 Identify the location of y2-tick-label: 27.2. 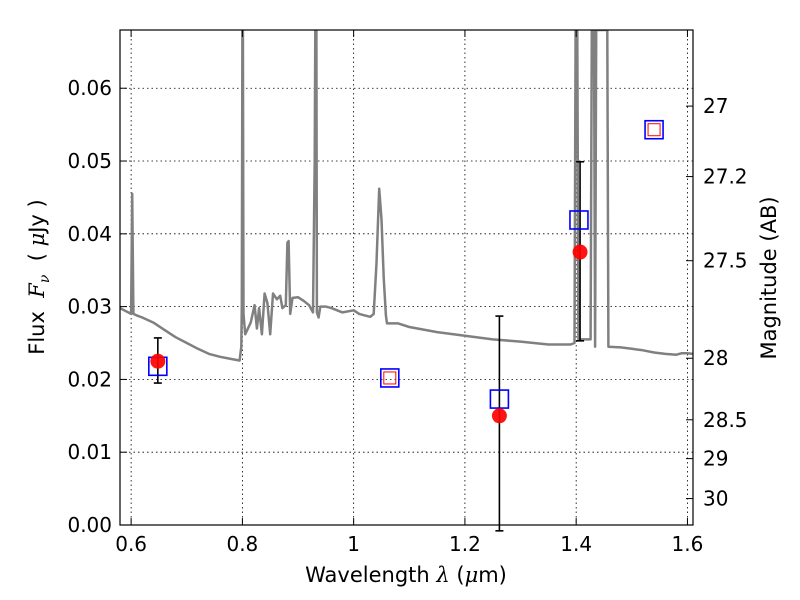
(725, 177).